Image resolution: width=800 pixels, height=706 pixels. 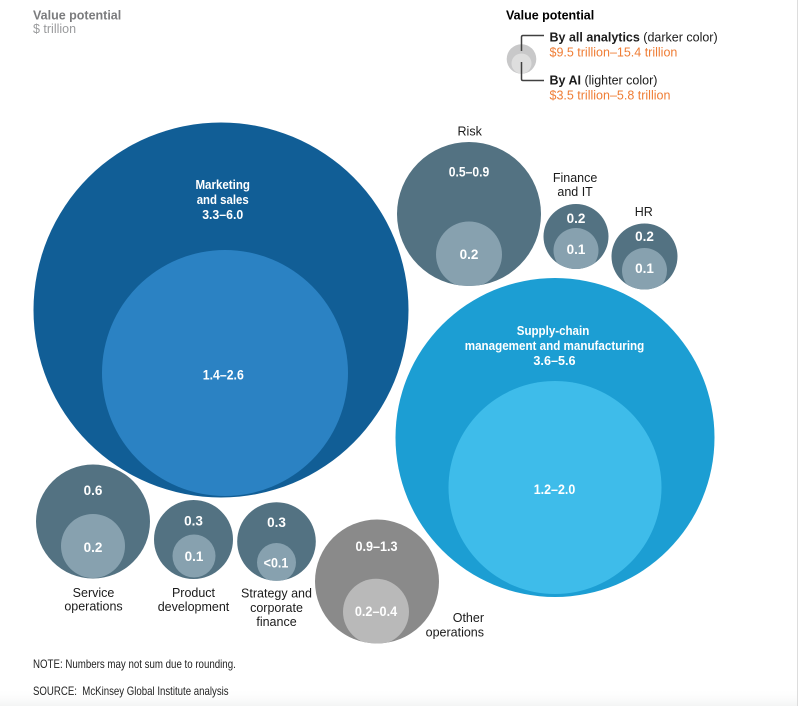 What do you see at coordinates (553, 330) in the screenshot?
I see `svg-text: Supply-chain` at bounding box center [553, 330].